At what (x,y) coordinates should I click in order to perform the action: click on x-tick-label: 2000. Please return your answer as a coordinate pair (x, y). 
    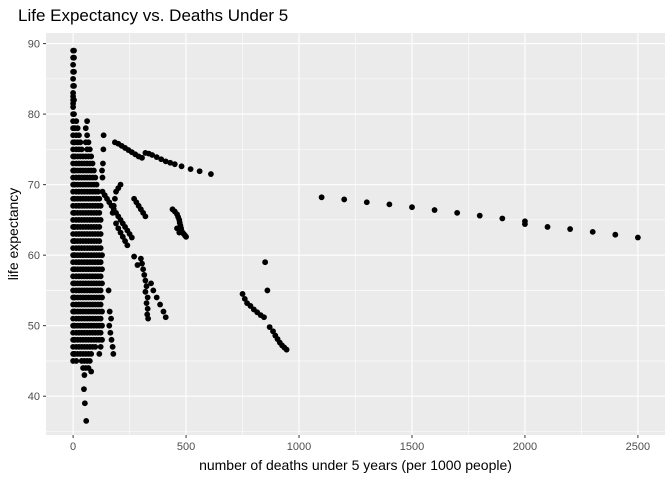
    Looking at the image, I should click on (525, 447).